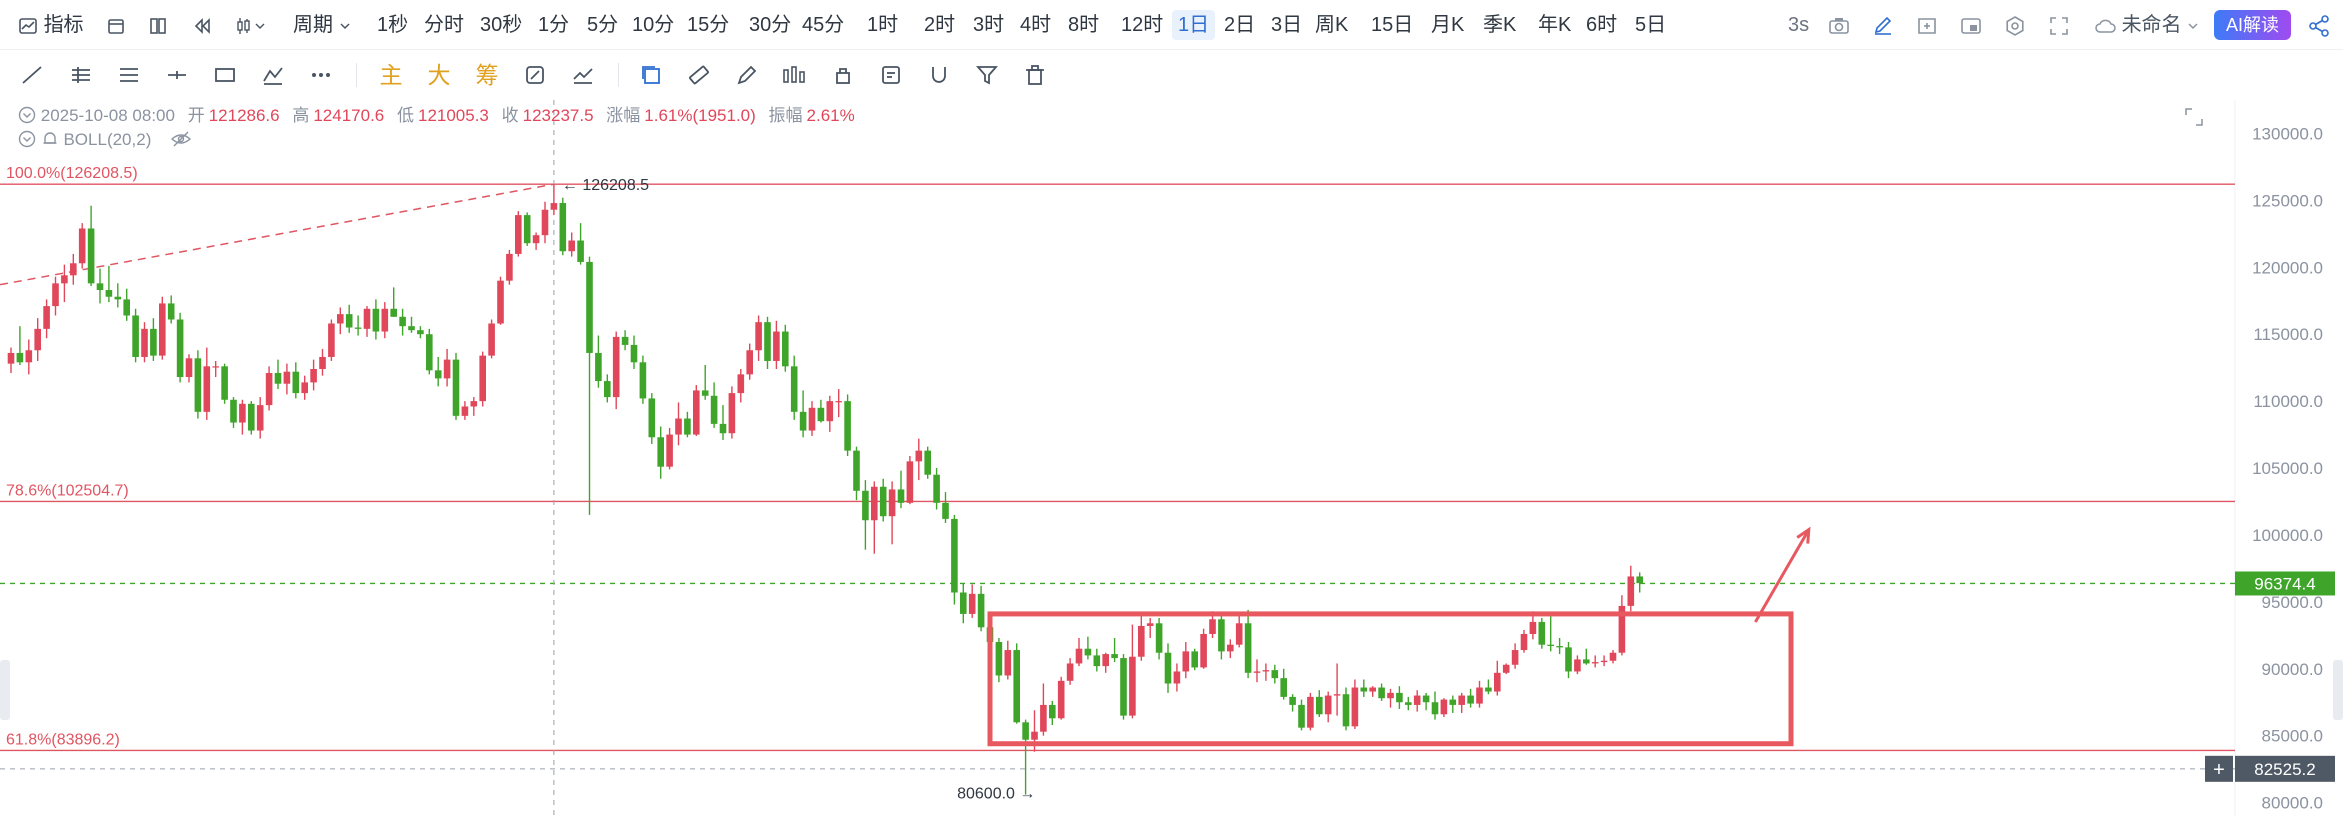 This screenshot has width=2343, height=816. What do you see at coordinates (81, 75) in the screenshot?
I see `parallel-channel-tool` at bounding box center [81, 75].